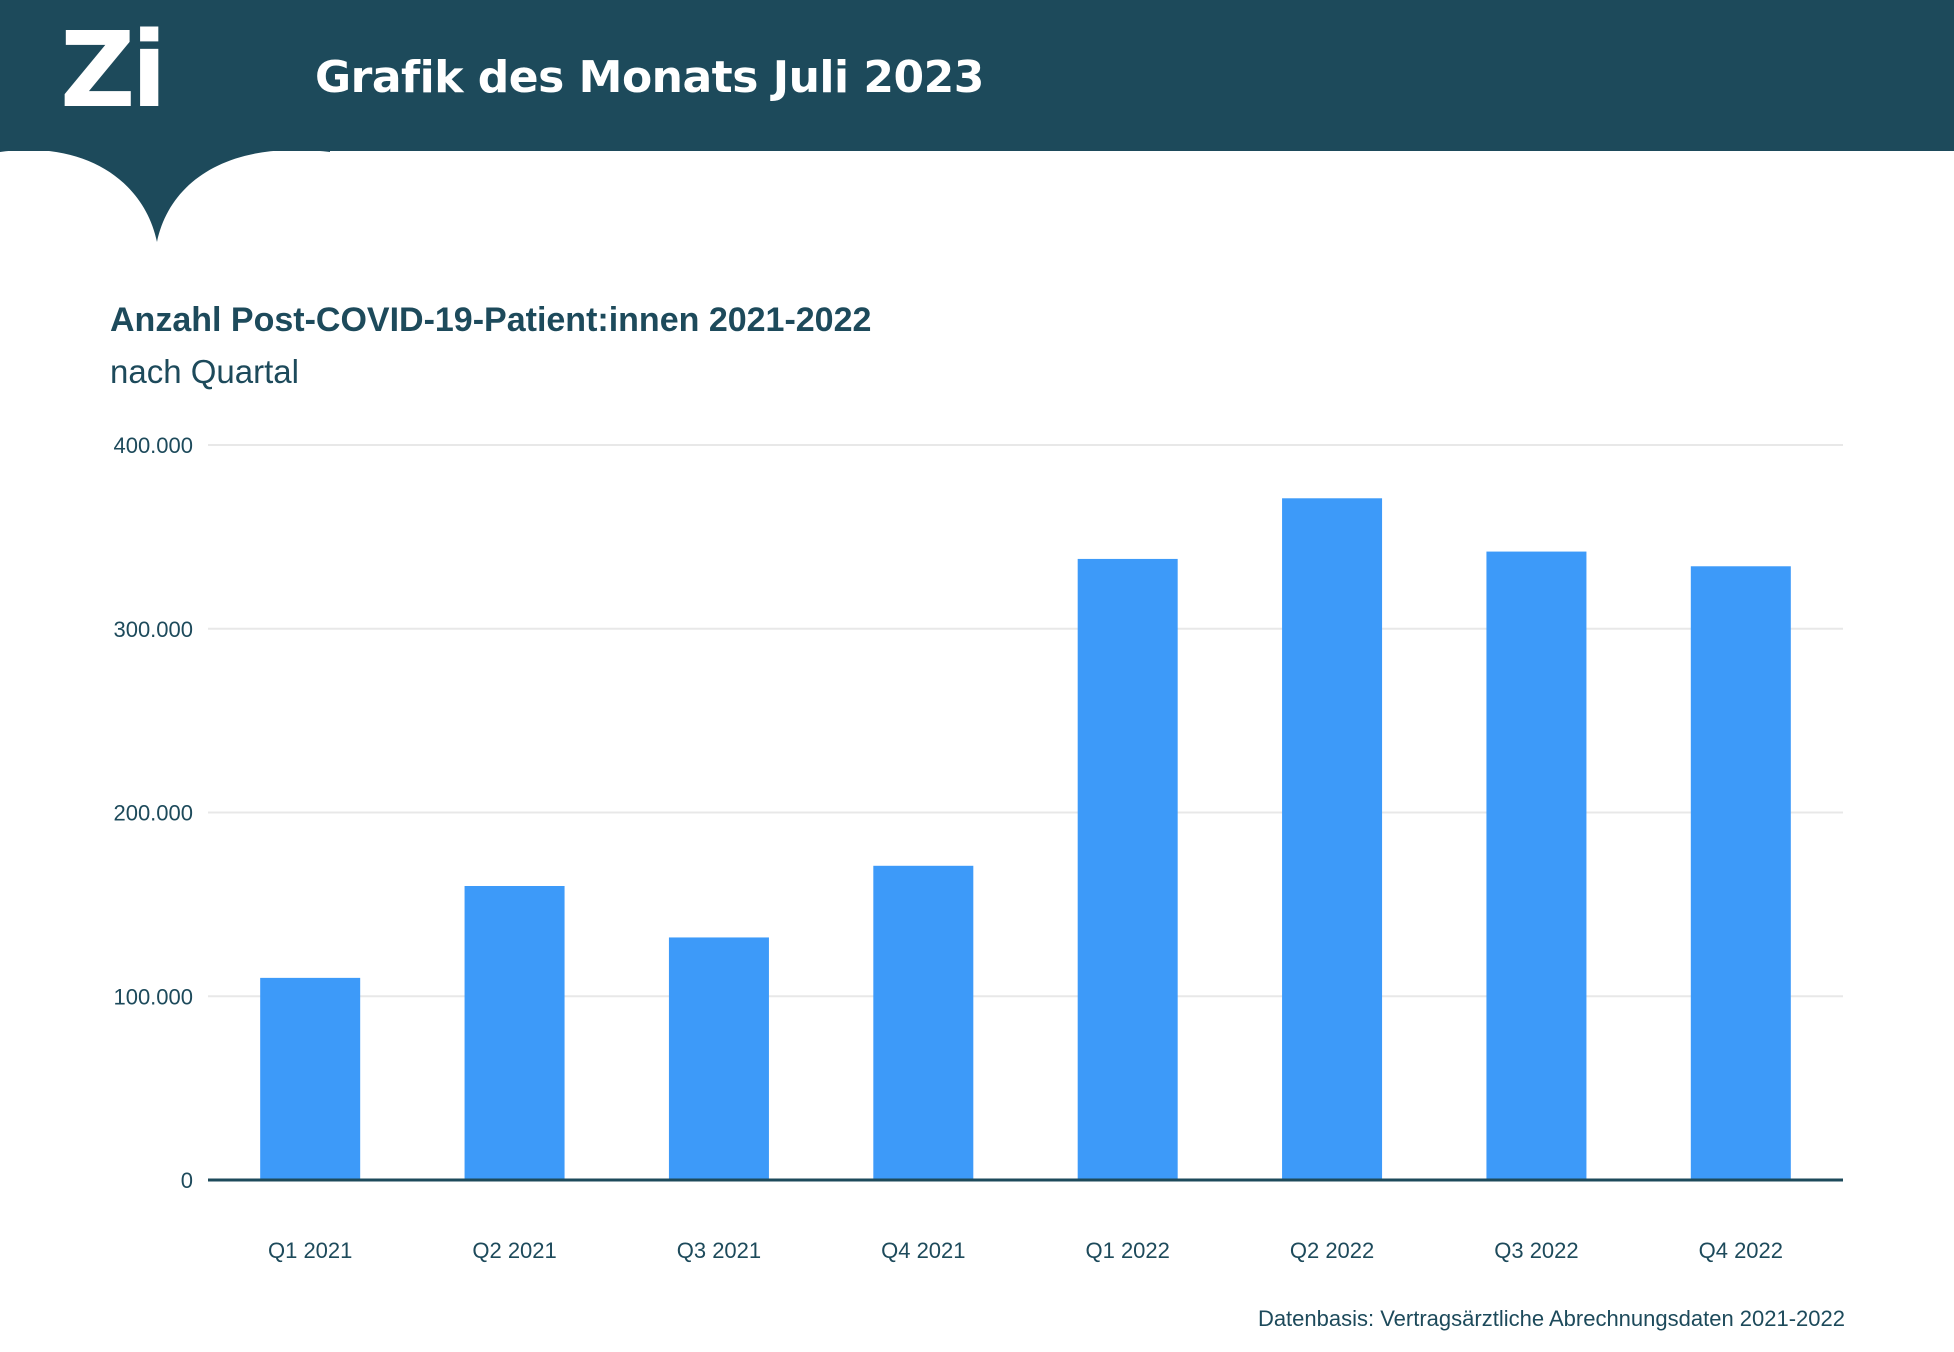 The image size is (1954, 1352). I want to click on y-tick-label: 100.000, so click(153, 996).